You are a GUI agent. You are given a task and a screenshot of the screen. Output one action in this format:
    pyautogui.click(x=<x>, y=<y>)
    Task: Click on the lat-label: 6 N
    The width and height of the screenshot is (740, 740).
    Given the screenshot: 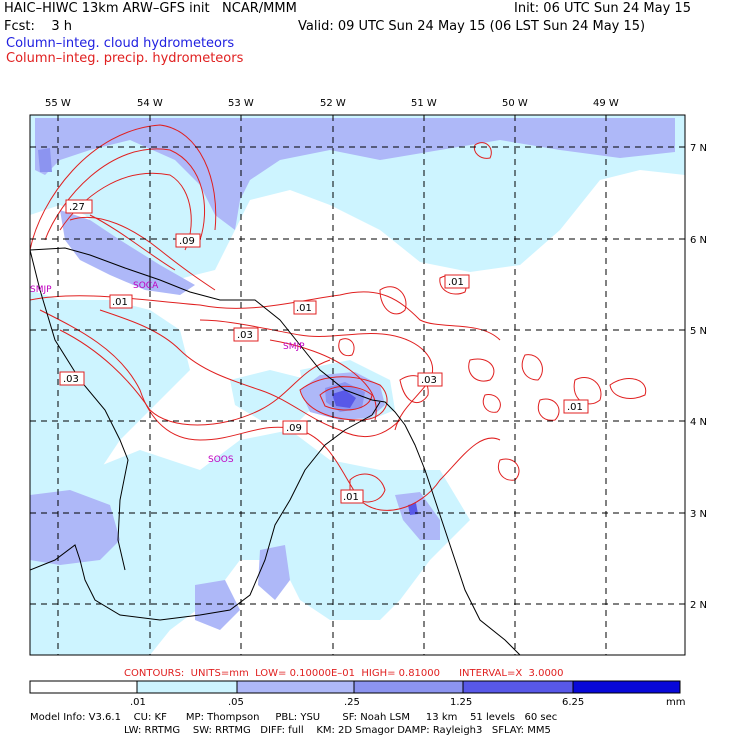 What is the action you would take?
    pyautogui.click(x=698, y=240)
    